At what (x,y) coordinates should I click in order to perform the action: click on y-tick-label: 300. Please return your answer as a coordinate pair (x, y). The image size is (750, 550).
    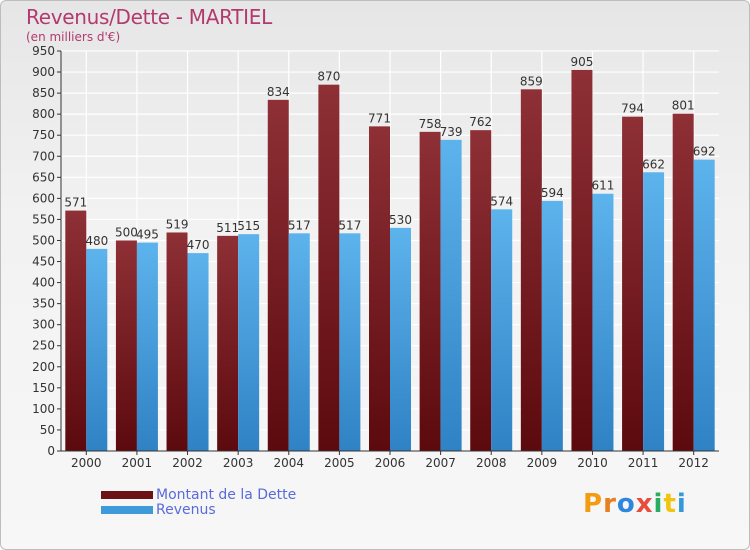
    Looking at the image, I should click on (43, 325).